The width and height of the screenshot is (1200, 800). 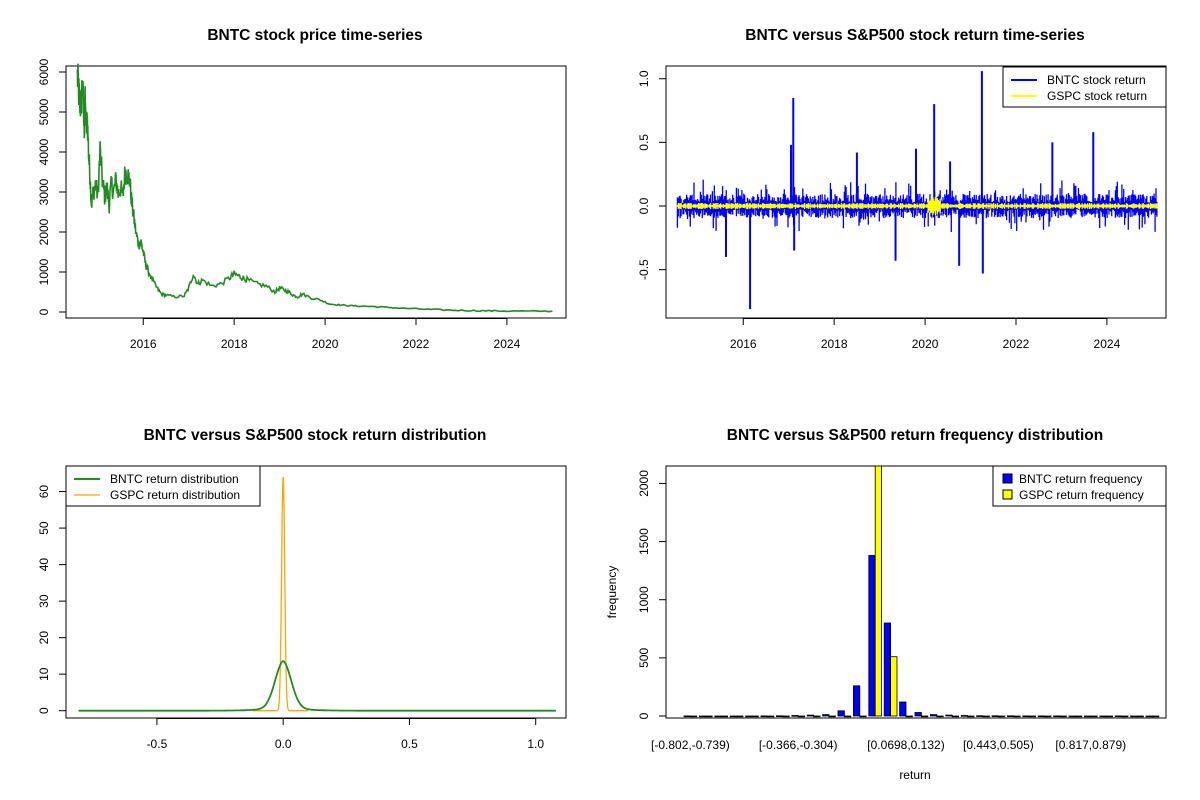 What do you see at coordinates (644, 541) in the screenshot?
I see `y-tick-label: 1500` at bounding box center [644, 541].